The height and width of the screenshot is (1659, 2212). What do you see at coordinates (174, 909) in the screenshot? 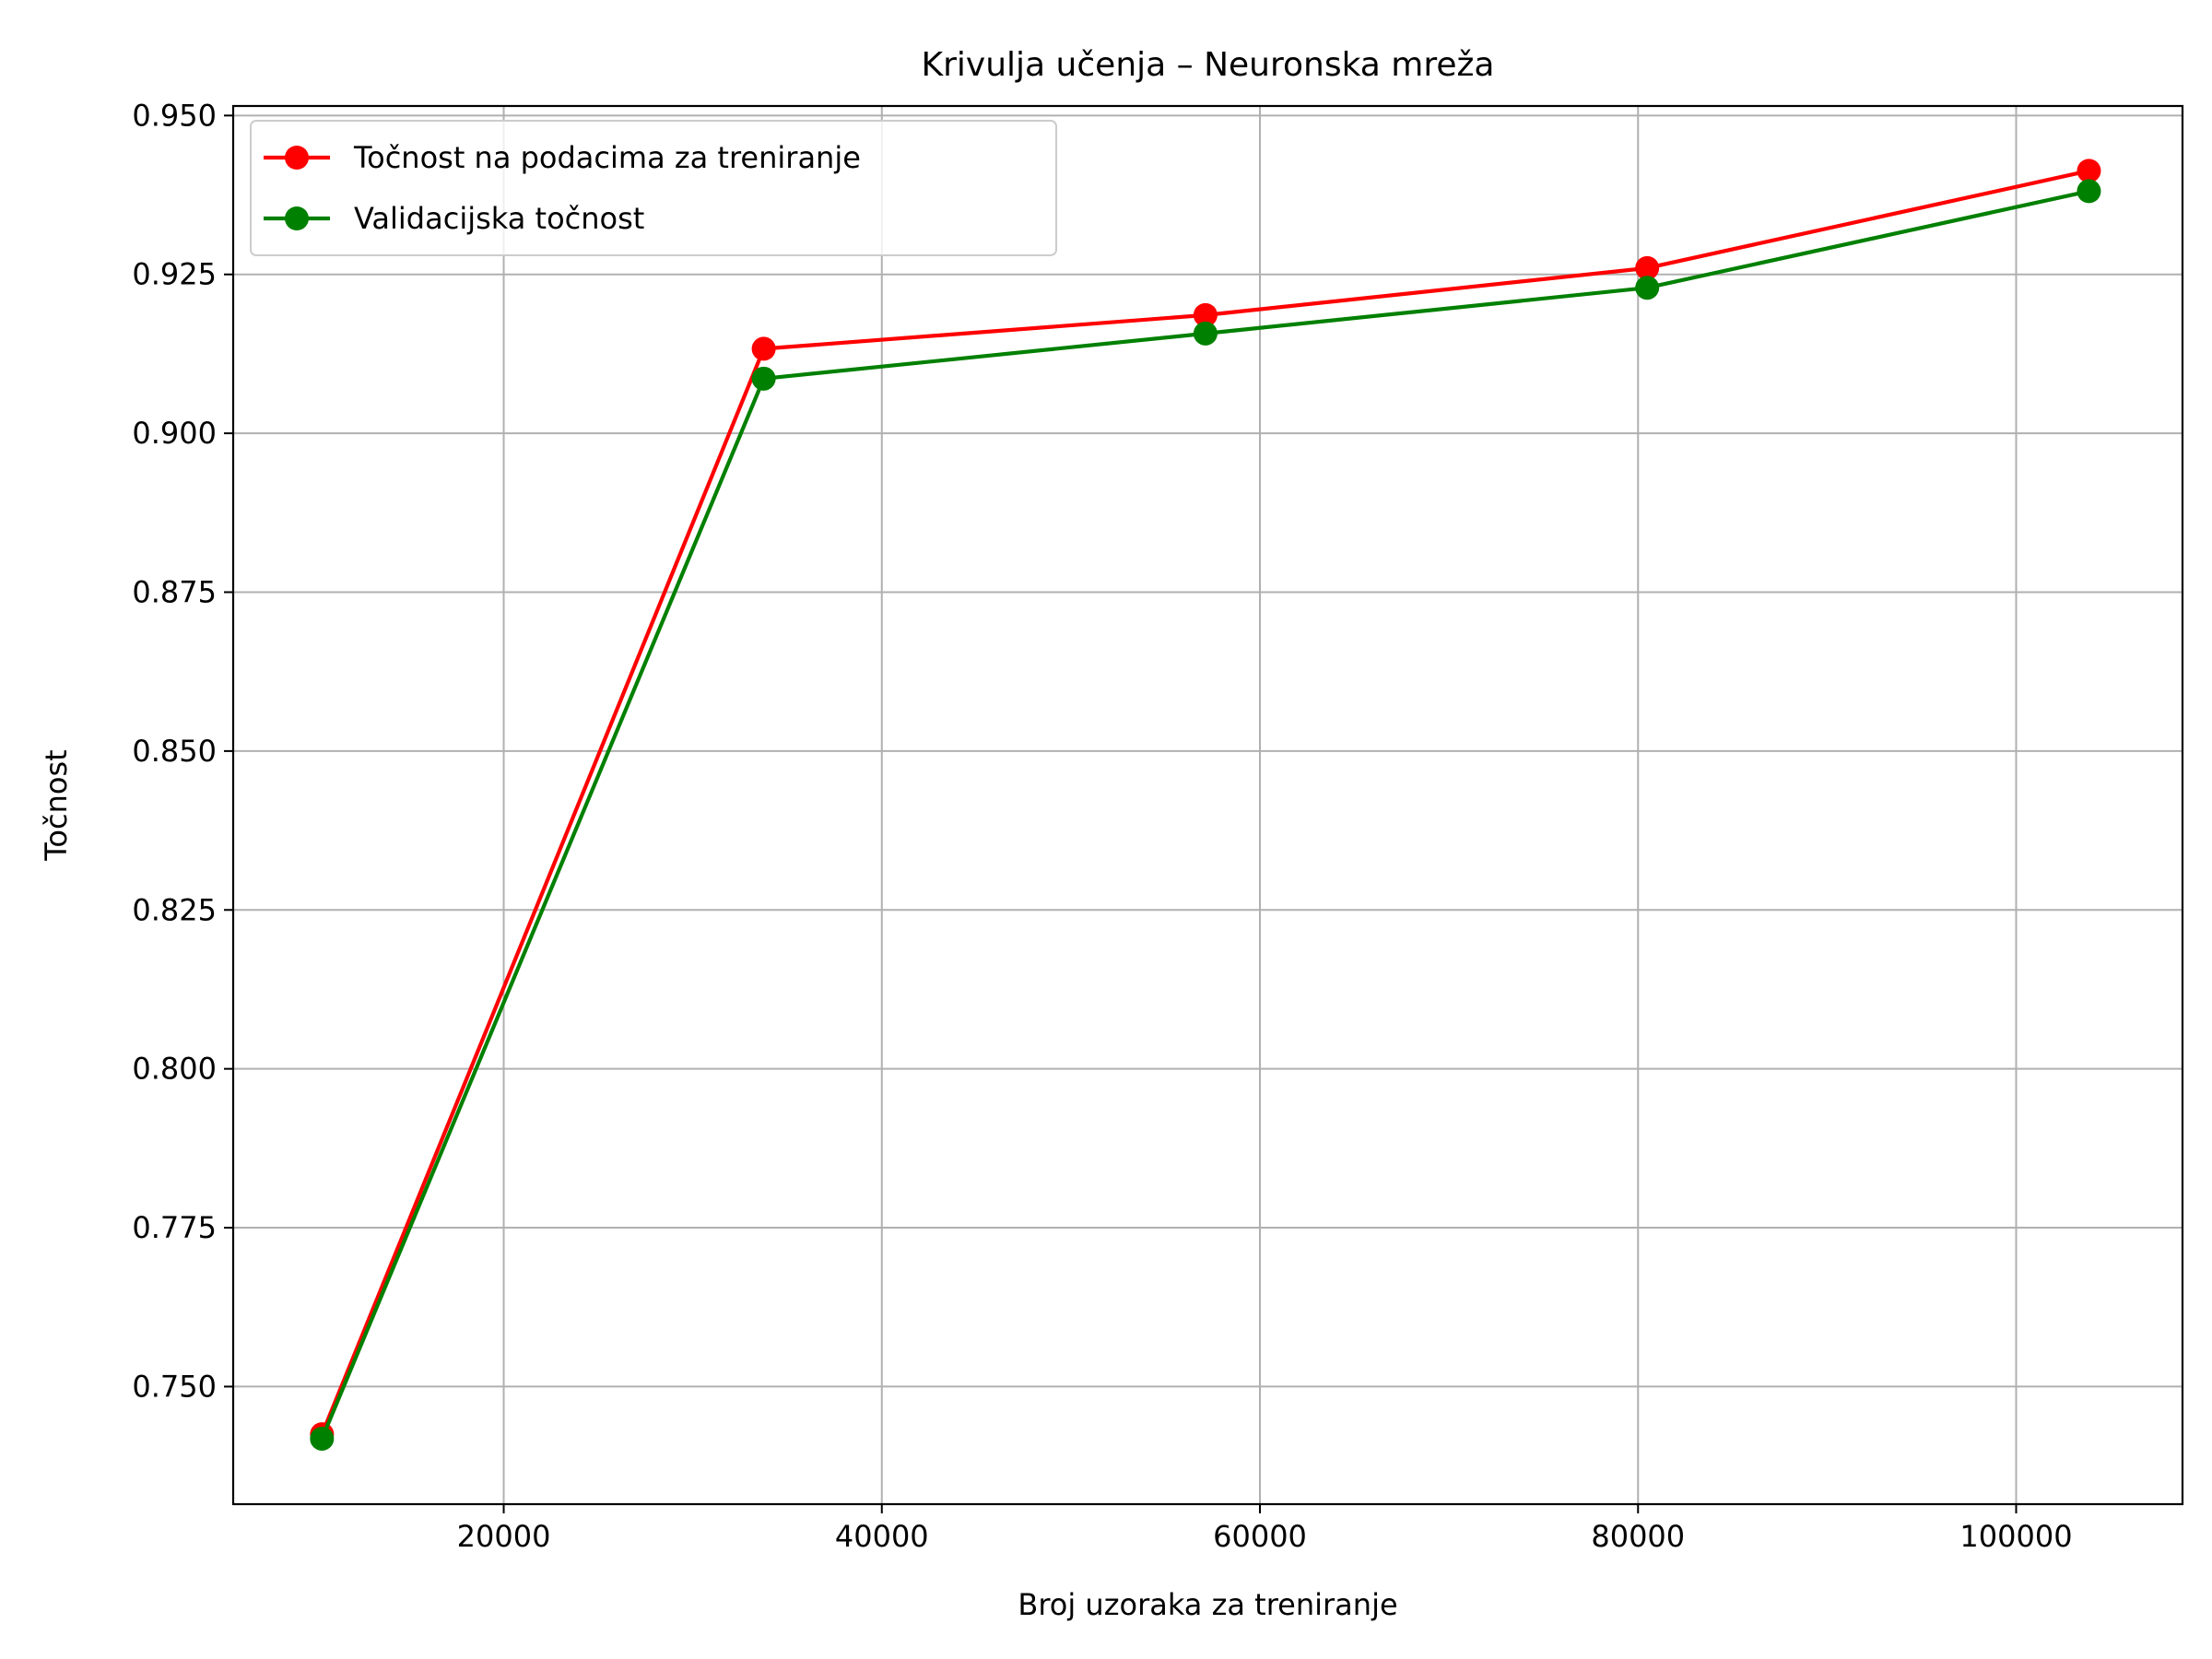
I see `y-tick-label: 0.825` at bounding box center [174, 909].